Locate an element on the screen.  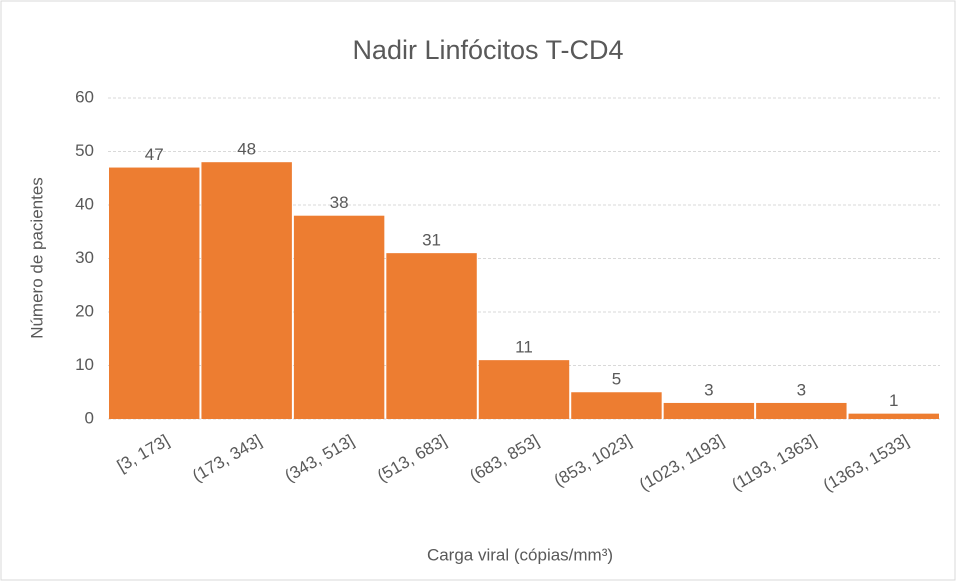
y-tick-label: 20 is located at coordinates (84, 310).